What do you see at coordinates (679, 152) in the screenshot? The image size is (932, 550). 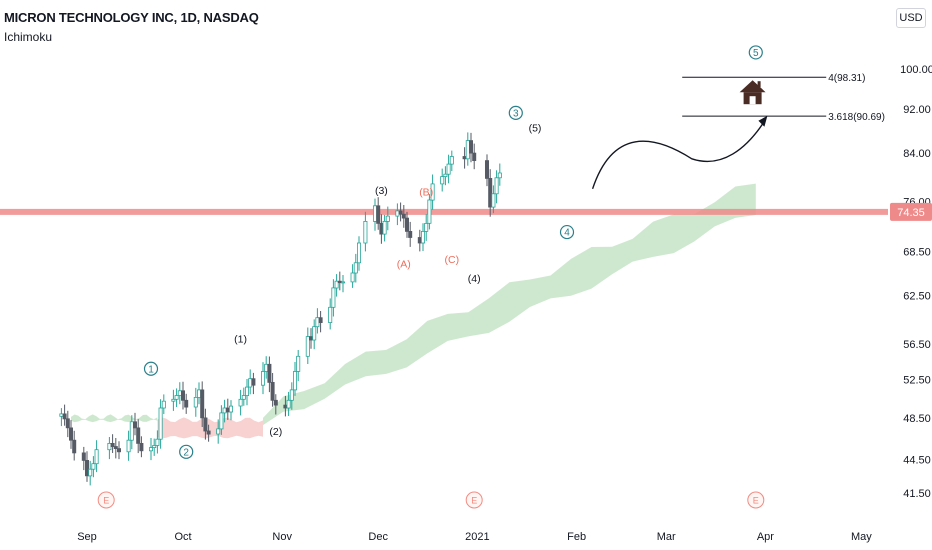 I see `projection-arrow` at bounding box center [679, 152].